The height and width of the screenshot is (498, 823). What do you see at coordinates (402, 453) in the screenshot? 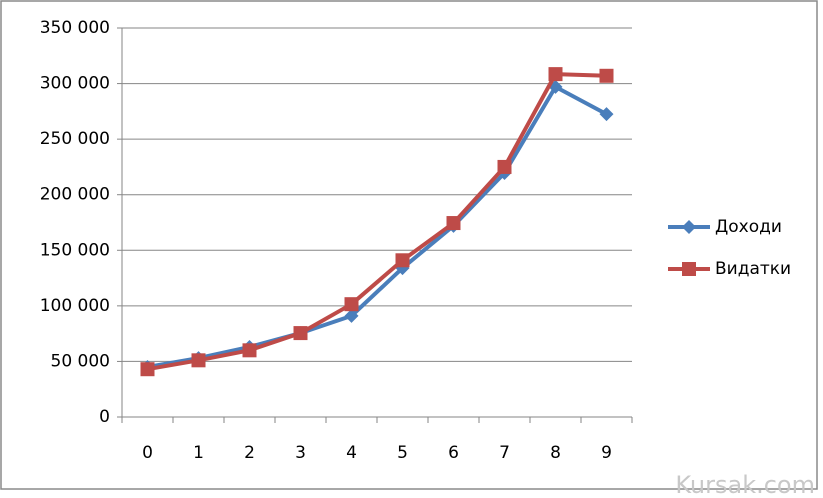
I see `x-tick-label: 5` at bounding box center [402, 453].